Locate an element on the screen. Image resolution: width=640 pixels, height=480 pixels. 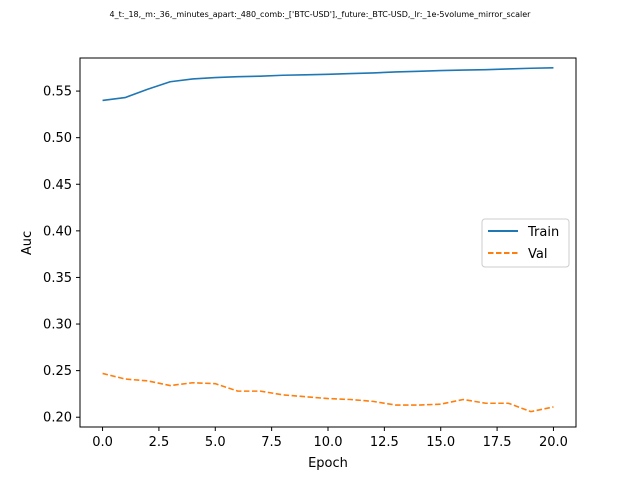
x-tick-label: 5.0 is located at coordinates (215, 442).